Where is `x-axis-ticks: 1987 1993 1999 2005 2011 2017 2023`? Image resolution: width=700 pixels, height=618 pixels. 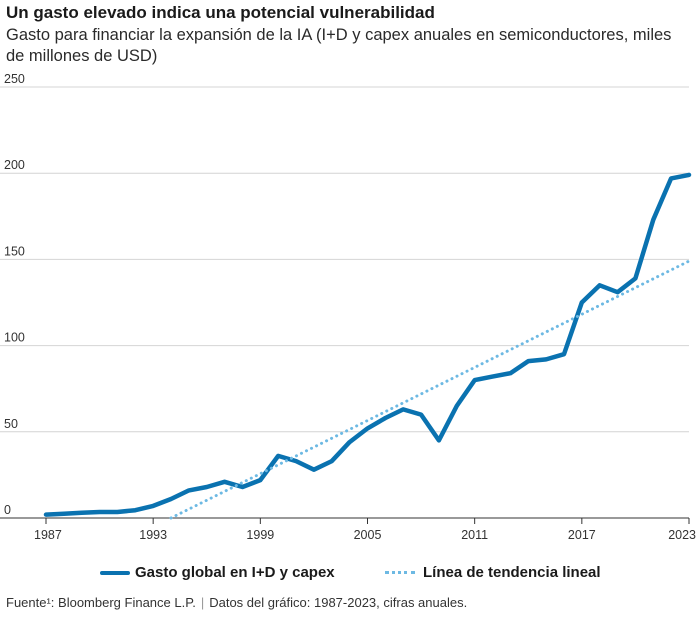
x-axis-ticks: 1987 1993 1999 2005 2011 2017 2023 is located at coordinates (365, 530).